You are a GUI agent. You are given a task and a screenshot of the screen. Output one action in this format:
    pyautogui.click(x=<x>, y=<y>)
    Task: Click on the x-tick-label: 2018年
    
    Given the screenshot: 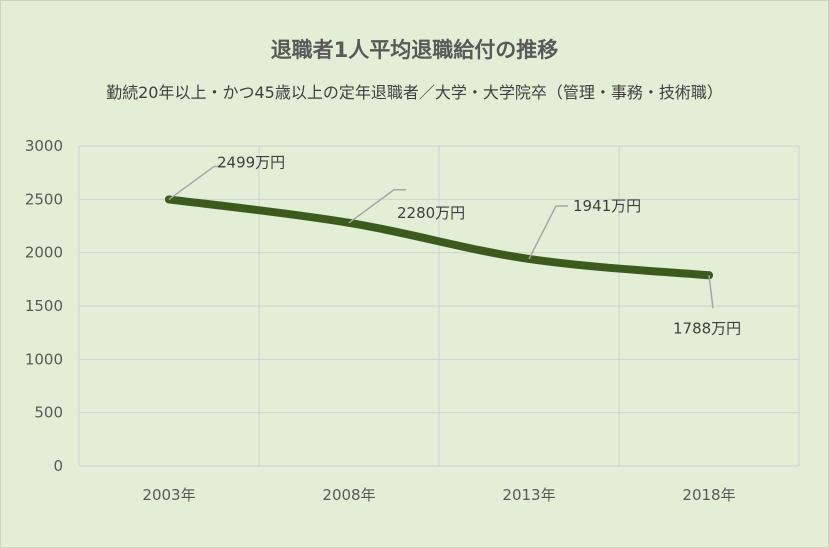 What is the action you would take?
    pyautogui.click(x=708, y=495)
    